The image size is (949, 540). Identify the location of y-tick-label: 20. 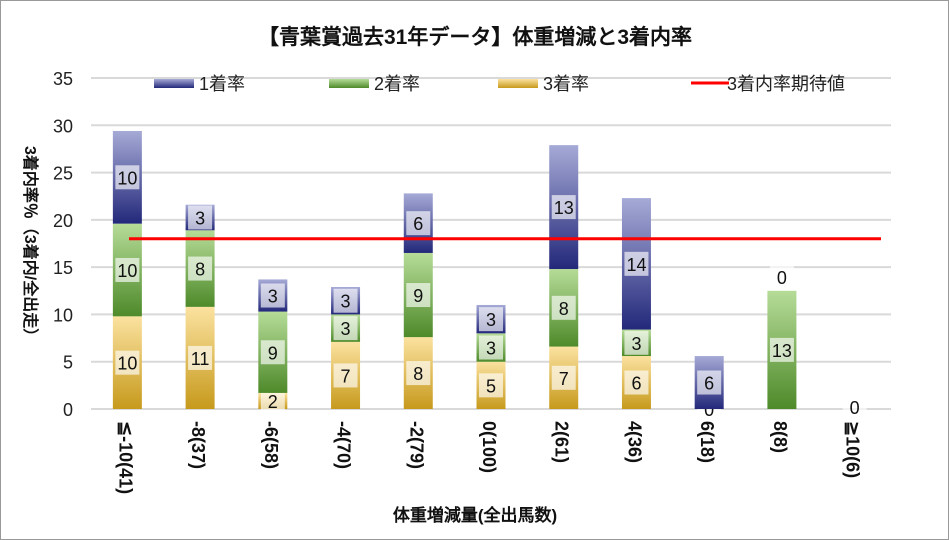
(63, 221).